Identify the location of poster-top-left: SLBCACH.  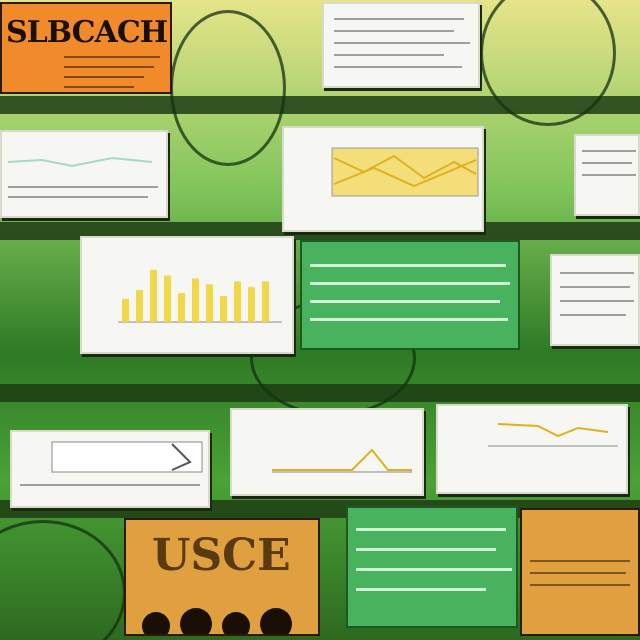
(86, 48).